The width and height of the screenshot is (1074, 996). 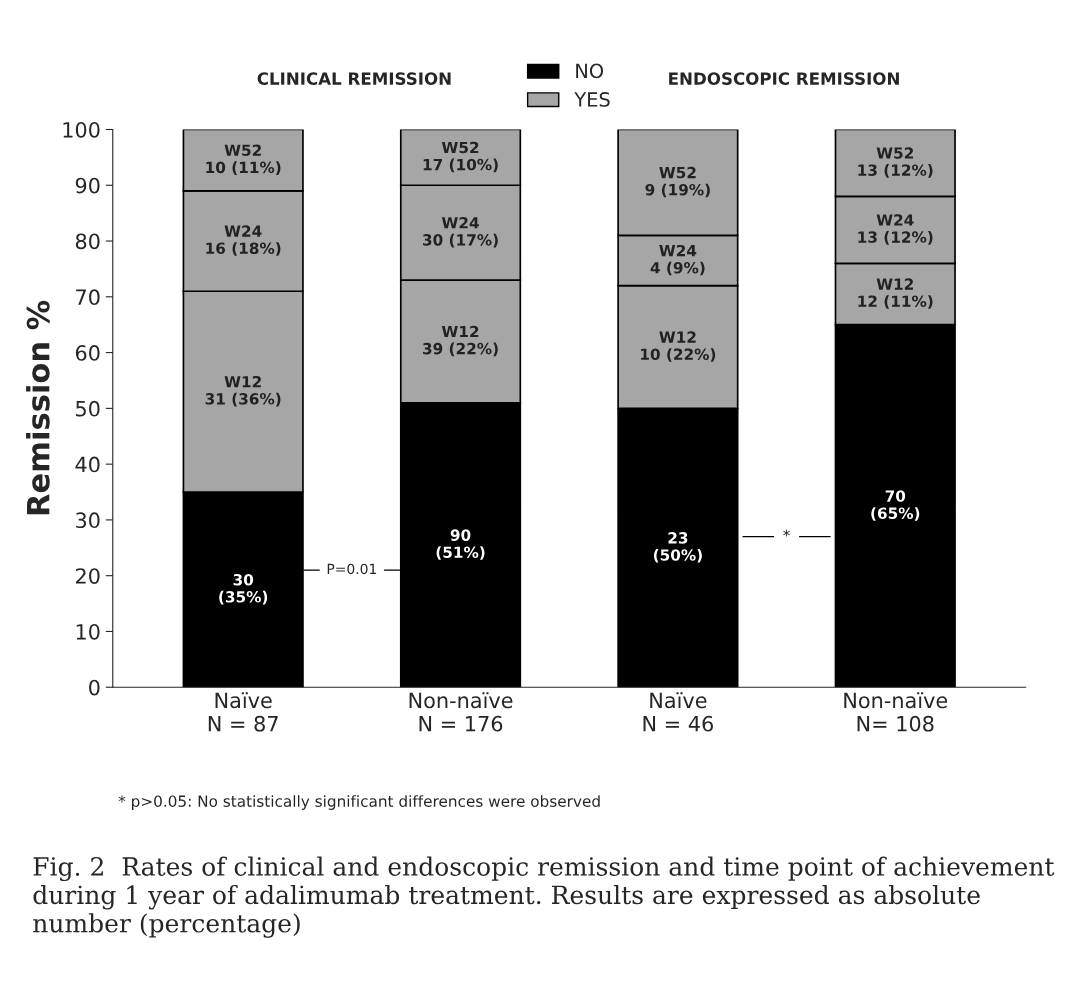 I want to click on data-label: 70 (65%), so click(x=895, y=505).